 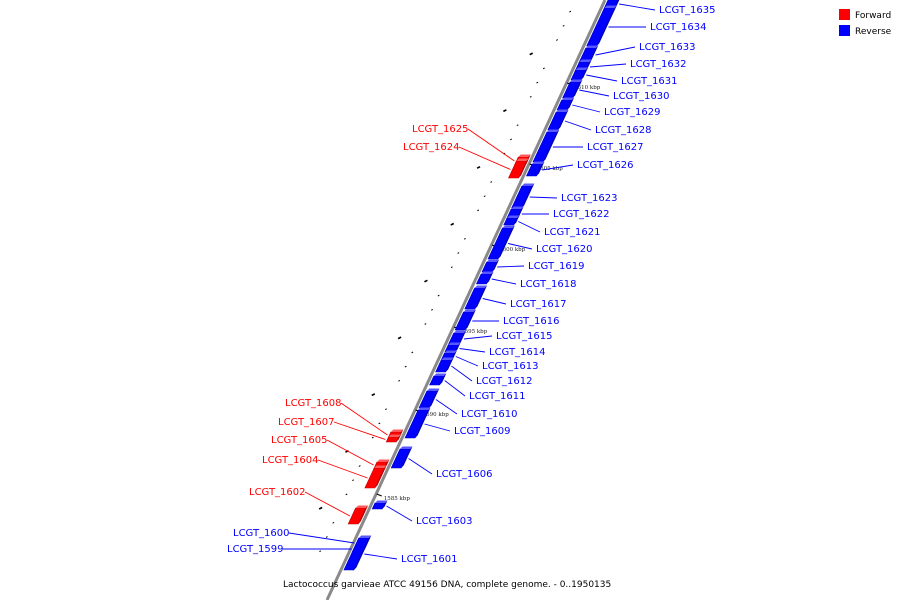 What do you see at coordinates (313, 403) in the screenshot?
I see `gene-label: LCGT_1608` at bounding box center [313, 403].